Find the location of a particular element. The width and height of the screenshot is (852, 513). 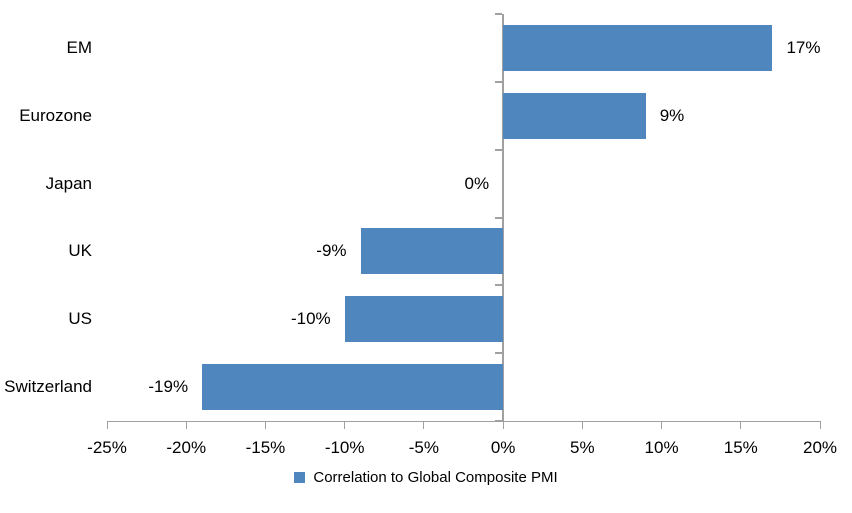

x-tick-label: -10% is located at coordinates (344, 447).